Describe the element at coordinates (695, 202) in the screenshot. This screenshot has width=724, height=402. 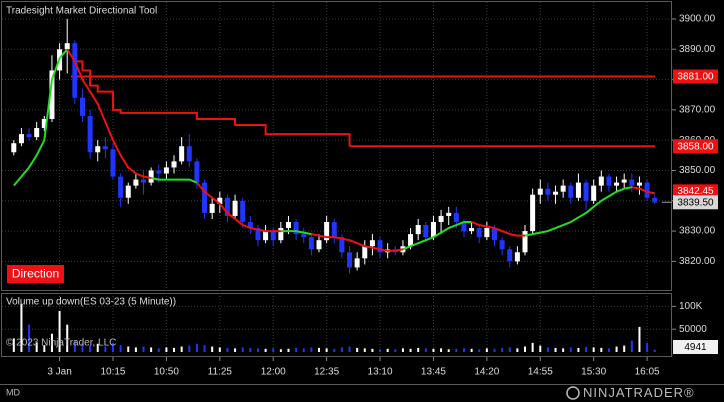
I see `last-price-label: 3839.50` at that location.